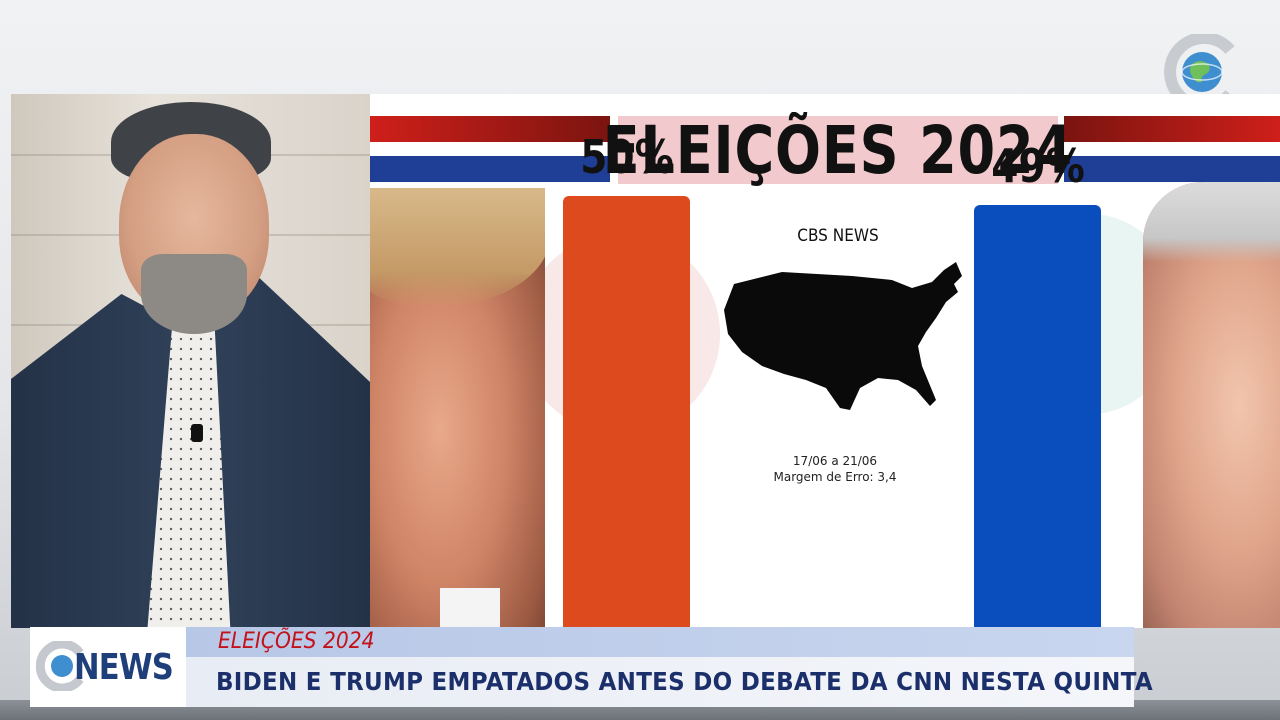 Image resolution: width=1280 pixels, height=720 pixels. I want to click on poll-date-range: 17/06 a 21/06, so click(835, 461).